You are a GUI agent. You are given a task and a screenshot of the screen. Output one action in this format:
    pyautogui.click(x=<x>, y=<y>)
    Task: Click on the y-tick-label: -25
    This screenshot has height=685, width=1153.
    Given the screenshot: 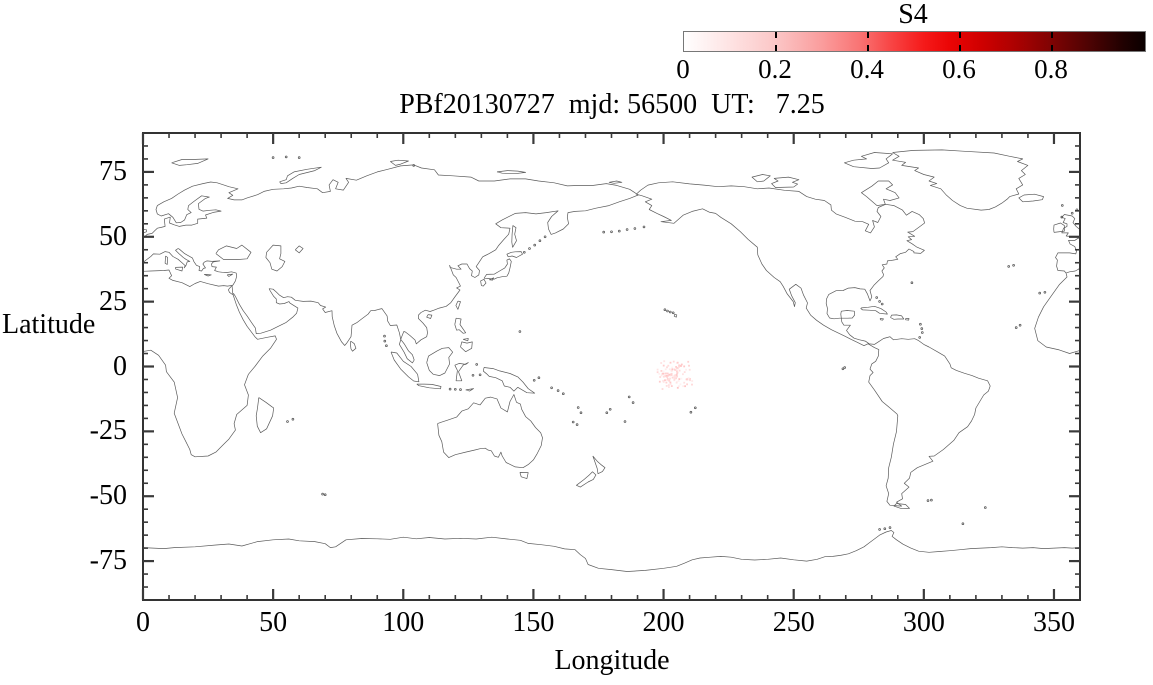 What is the action you would take?
    pyautogui.click(x=108, y=431)
    